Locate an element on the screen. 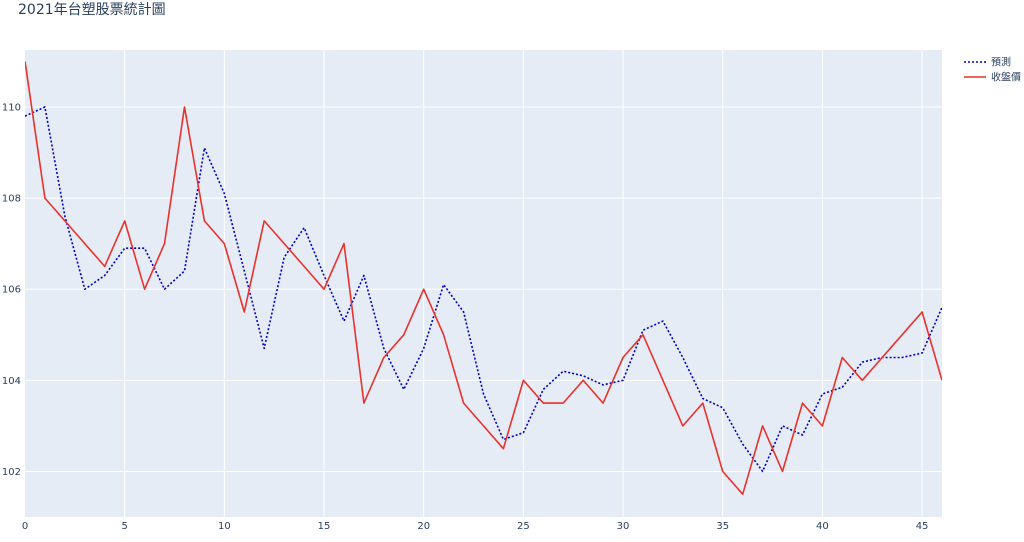 The width and height of the screenshot is (1024, 542). y-tick-label: 102 is located at coordinates (11, 472).